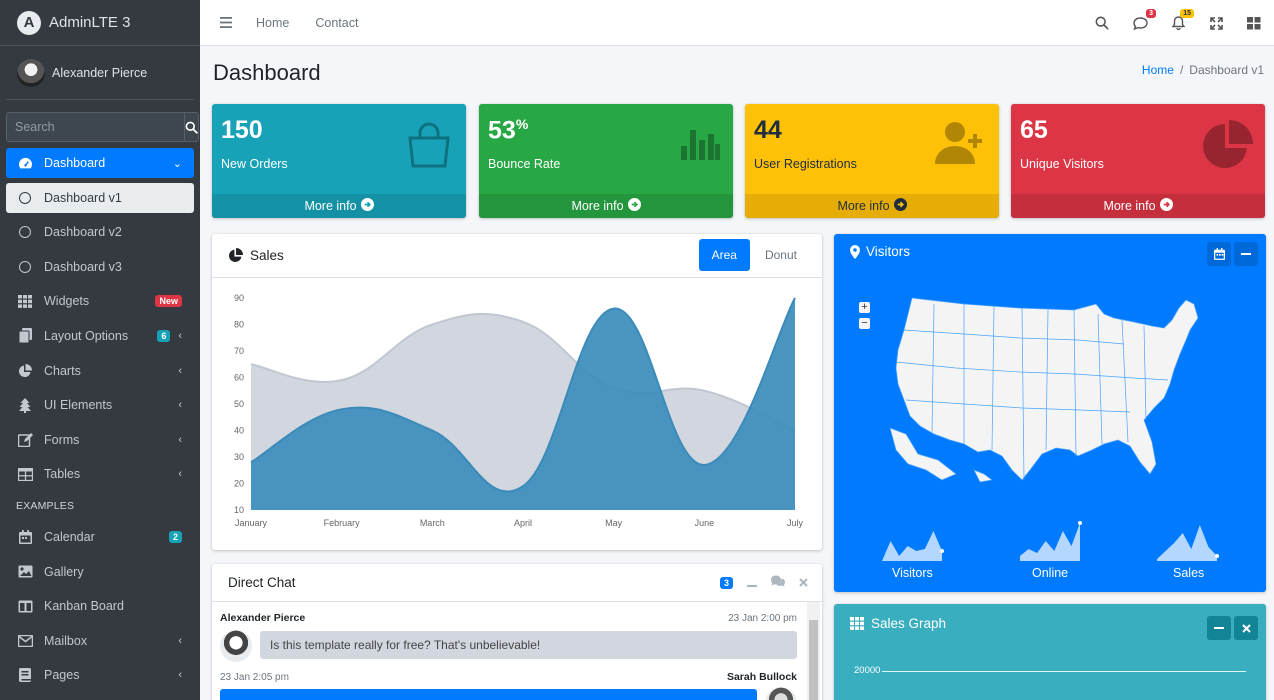 Image resolution: width=1274 pixels, height=700 pixels. I want to click on minus-icon, so click(752, 582).